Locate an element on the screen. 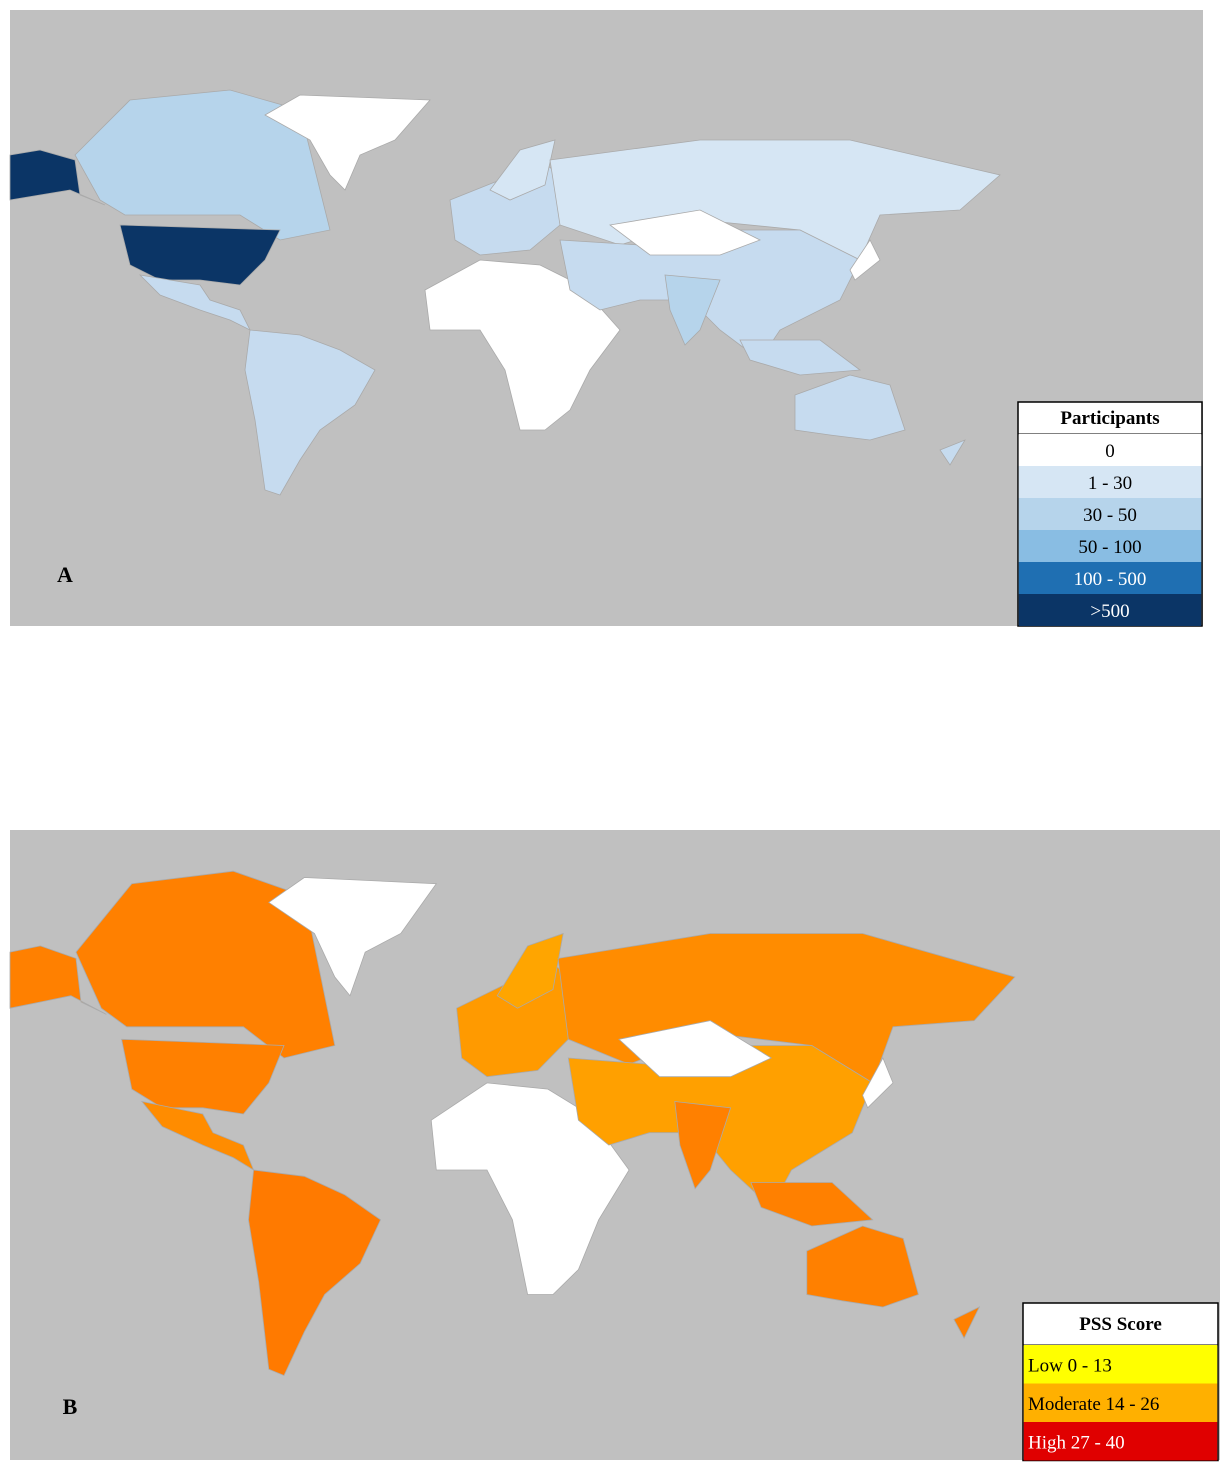 This screenshot has width=1232, height=1475. legend-label: >500 is located at coordinates (1109, 611).